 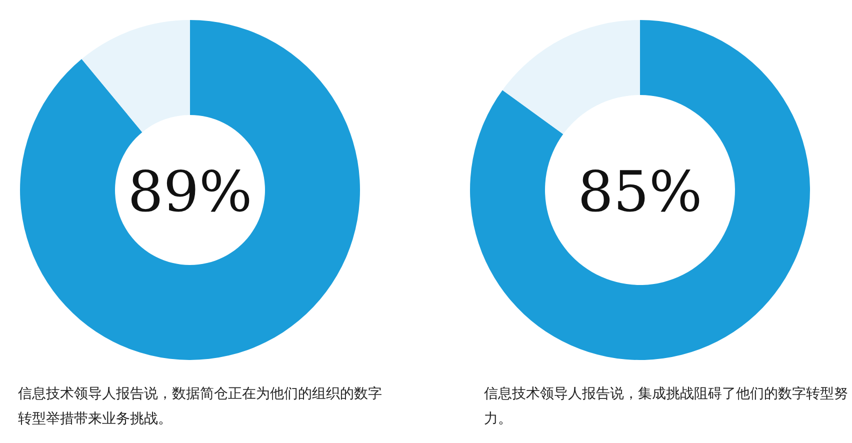 I want to click on text: 信息技术领导人报告说，数据简仓正在为他们的组织的数字转型举措带来业务挑战。, so click(x=200, y=407).